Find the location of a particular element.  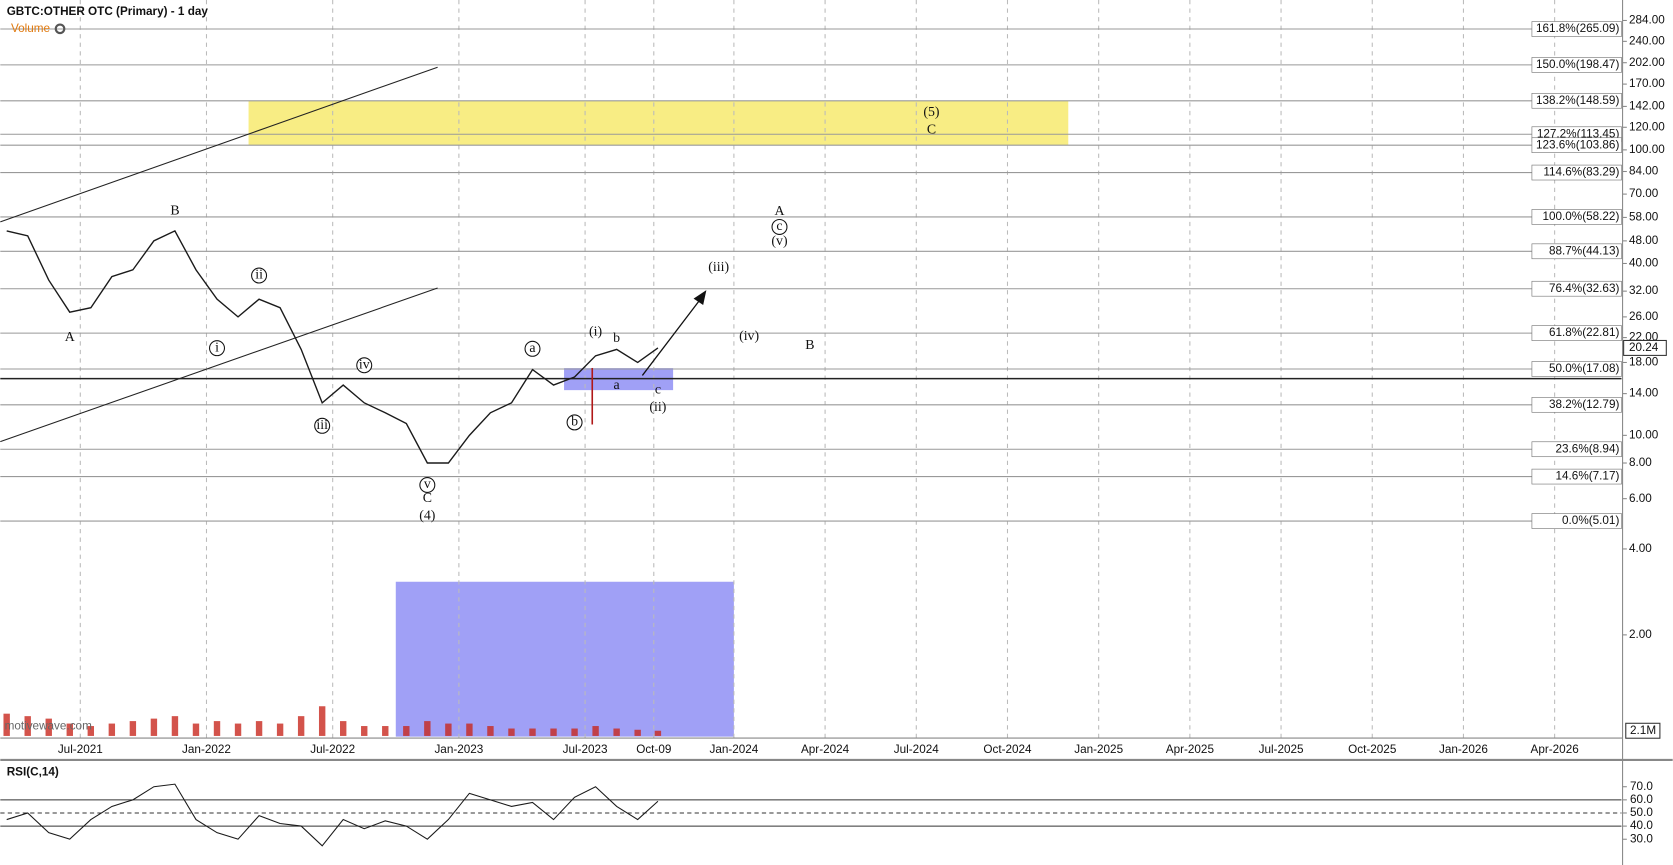

x-tick-label: Jul-2021 is located at coordinates (80, 749).